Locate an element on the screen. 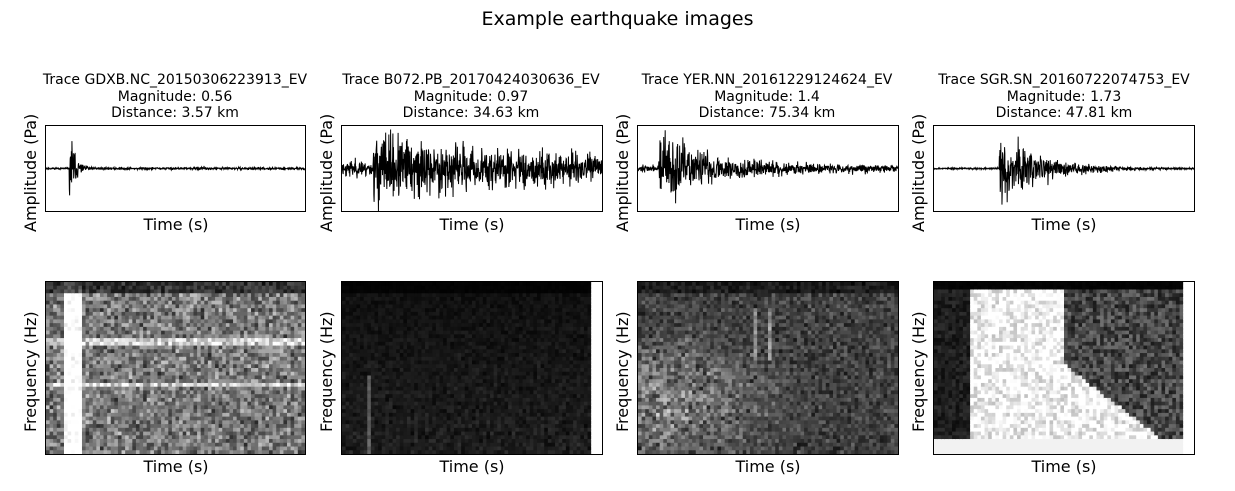  magnitude-label: Magnitude: 1.4 is located at coordinates (767, 96).